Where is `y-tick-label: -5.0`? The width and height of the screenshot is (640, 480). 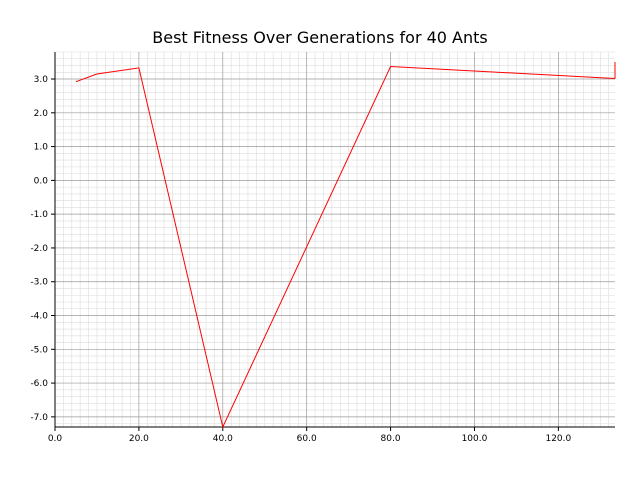
y-tick-label: -5.0 is located at coordinates (39, 350).